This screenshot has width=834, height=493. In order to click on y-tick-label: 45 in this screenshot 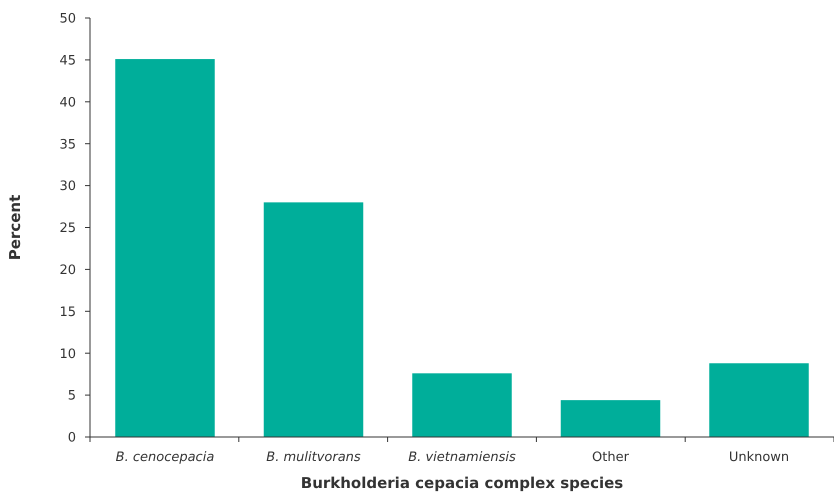, I will do `click(67, 60)`.